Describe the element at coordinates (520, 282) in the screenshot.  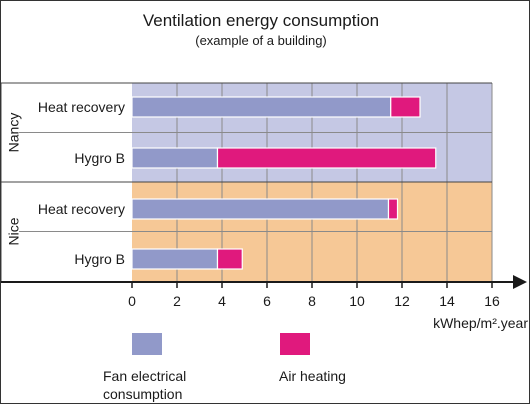
I see `x-axis-arrow-icon` at that location.